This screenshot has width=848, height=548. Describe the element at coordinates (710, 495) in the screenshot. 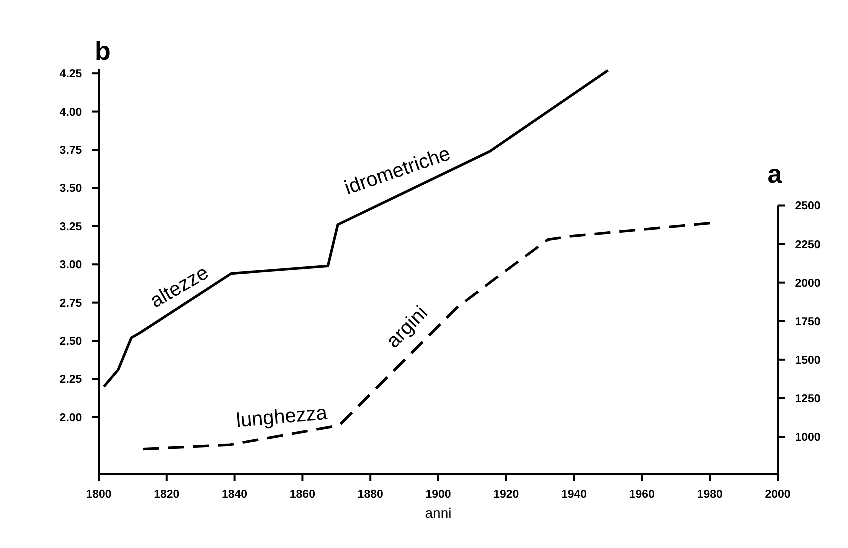

I see `x-tick-label: 1980` at that location.